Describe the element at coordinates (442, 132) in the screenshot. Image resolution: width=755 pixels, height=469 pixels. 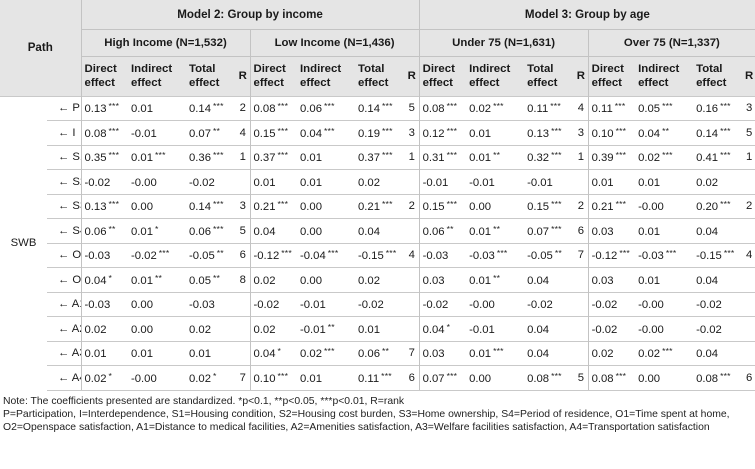
I see `value-cell: 0.12 ***` at that location.